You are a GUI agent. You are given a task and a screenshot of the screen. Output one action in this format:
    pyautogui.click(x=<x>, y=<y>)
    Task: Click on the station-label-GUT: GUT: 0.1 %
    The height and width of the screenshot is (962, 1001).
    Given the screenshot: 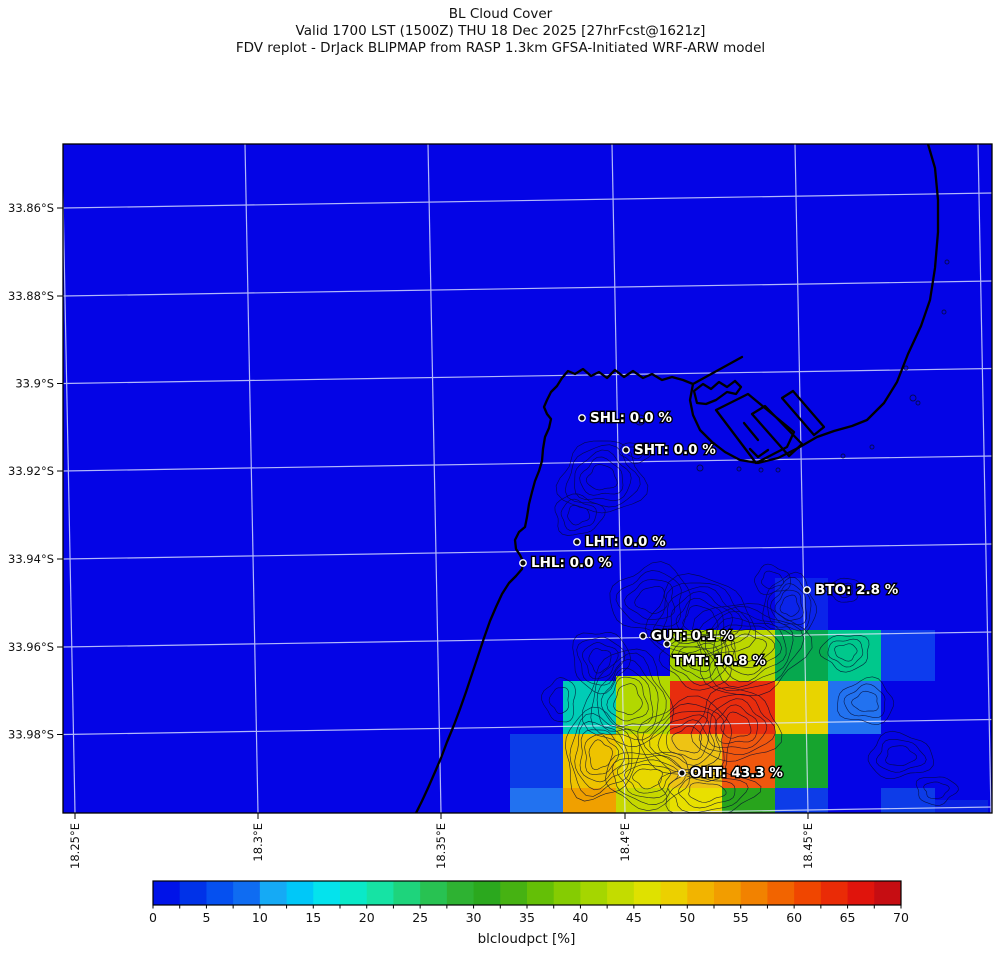 What is the action you would take?
    pyautogui.click(x=692, y=636)
    